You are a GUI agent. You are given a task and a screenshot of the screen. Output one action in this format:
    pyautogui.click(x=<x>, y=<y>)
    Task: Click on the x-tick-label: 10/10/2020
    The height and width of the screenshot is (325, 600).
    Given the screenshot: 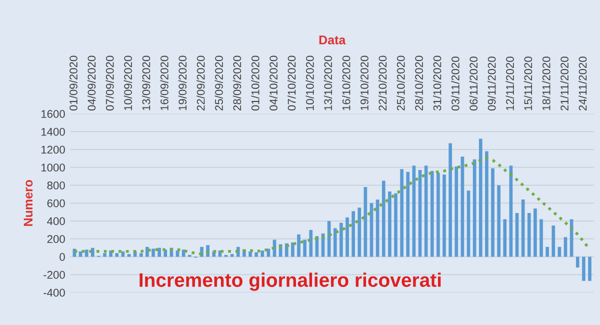 What is the action you would take?
    pyautogui.click(x=310, y=83)
    